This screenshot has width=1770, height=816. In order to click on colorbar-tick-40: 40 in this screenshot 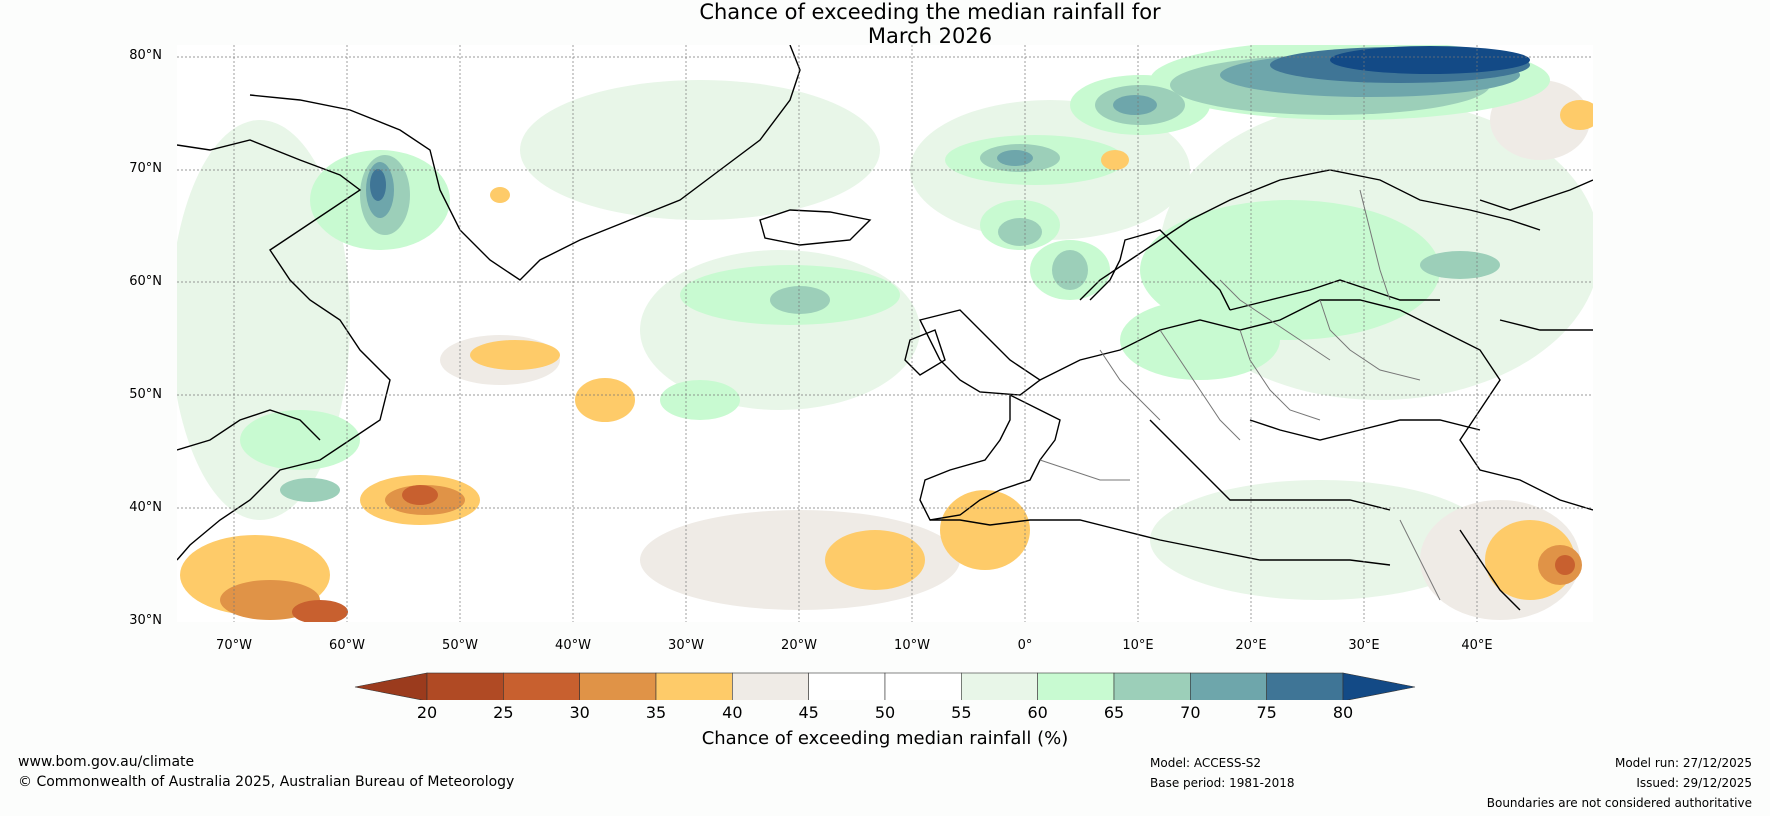, I will do `click(732, 712)`.